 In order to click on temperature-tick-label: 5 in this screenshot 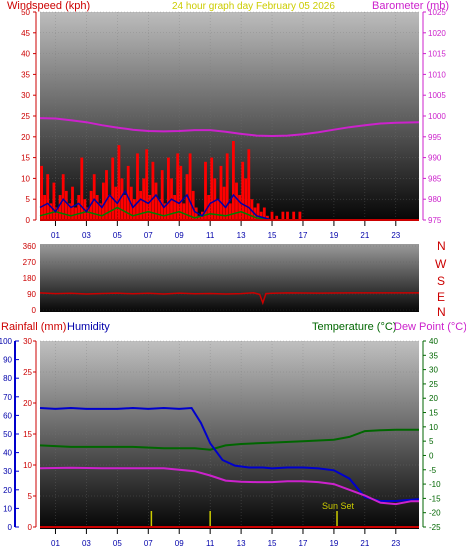, I will do `click(431, 441)`.